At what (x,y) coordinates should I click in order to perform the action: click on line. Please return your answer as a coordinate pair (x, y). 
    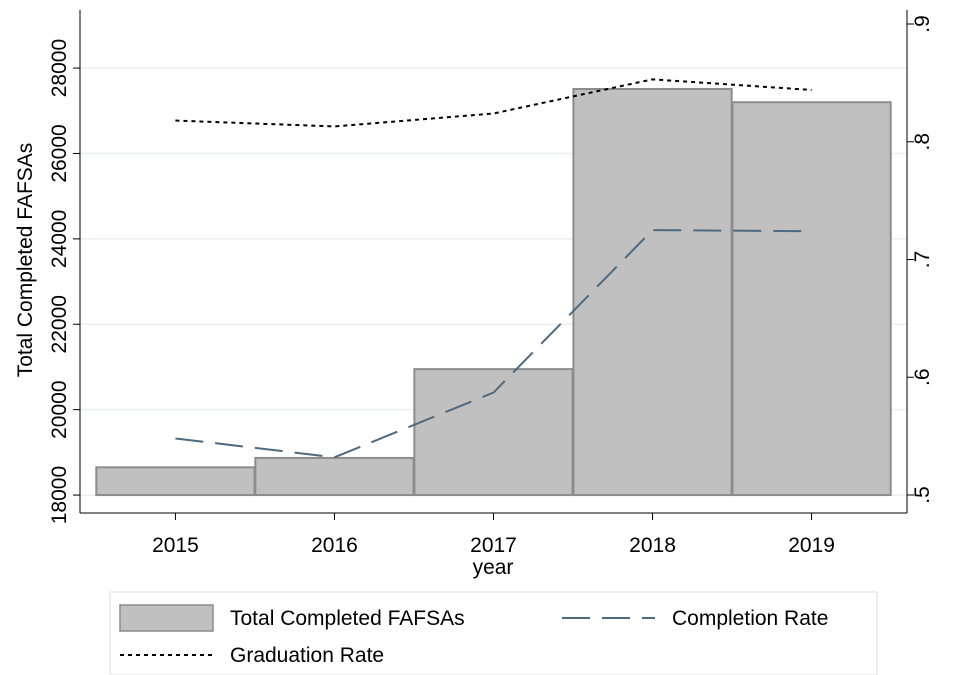
    Looking at the image, I should click on (493, 103).